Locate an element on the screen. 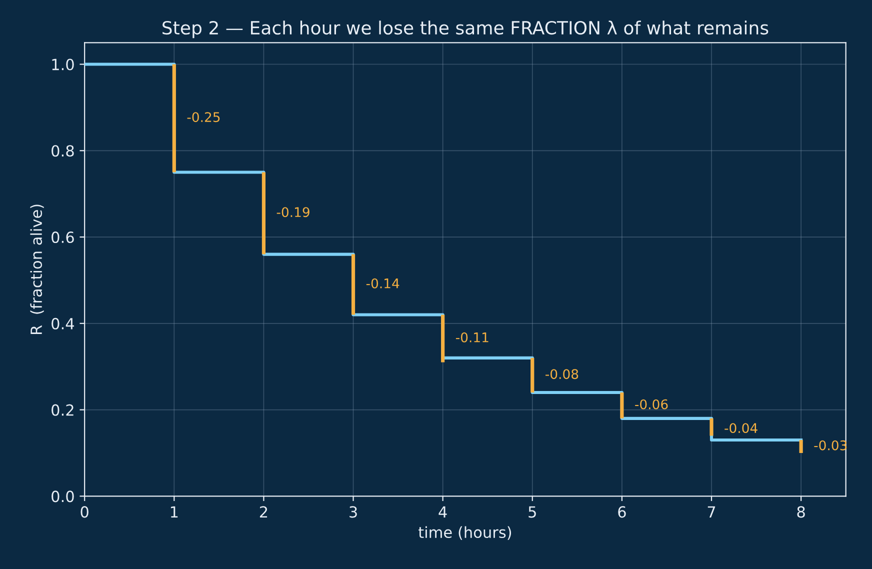 The image size is (872, 569). annotation: -0.25 is located at coordinates (203, 117).